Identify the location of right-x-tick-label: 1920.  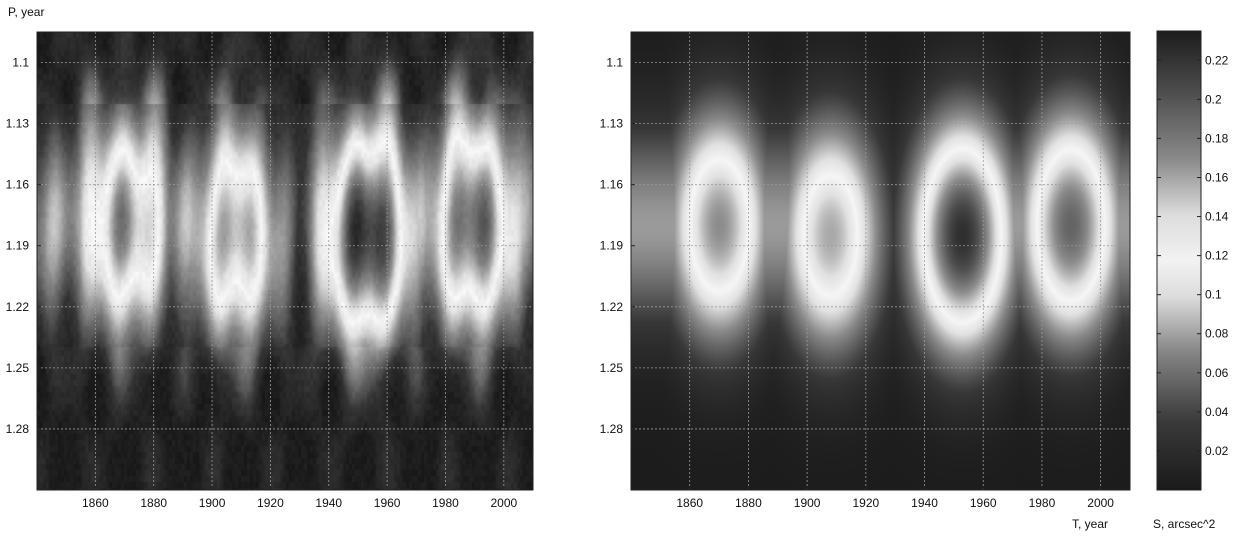
(865, 503).